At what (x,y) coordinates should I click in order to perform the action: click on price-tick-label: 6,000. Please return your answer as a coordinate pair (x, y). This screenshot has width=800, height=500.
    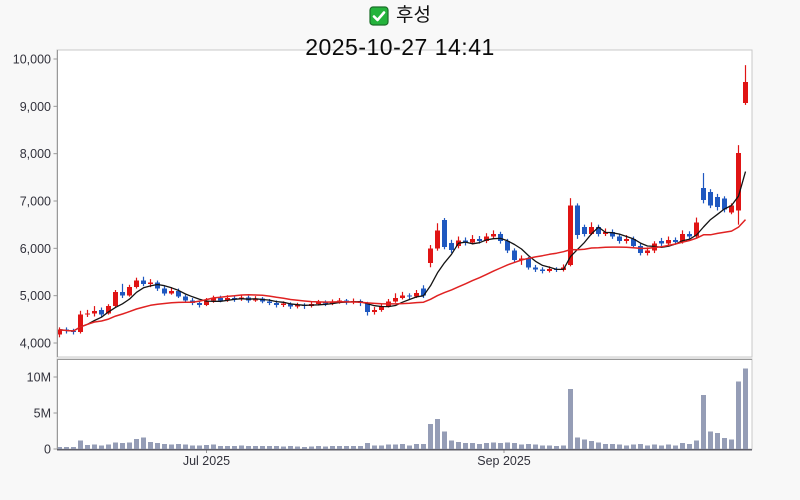
    Looking at the image, I should click on (35, 249).